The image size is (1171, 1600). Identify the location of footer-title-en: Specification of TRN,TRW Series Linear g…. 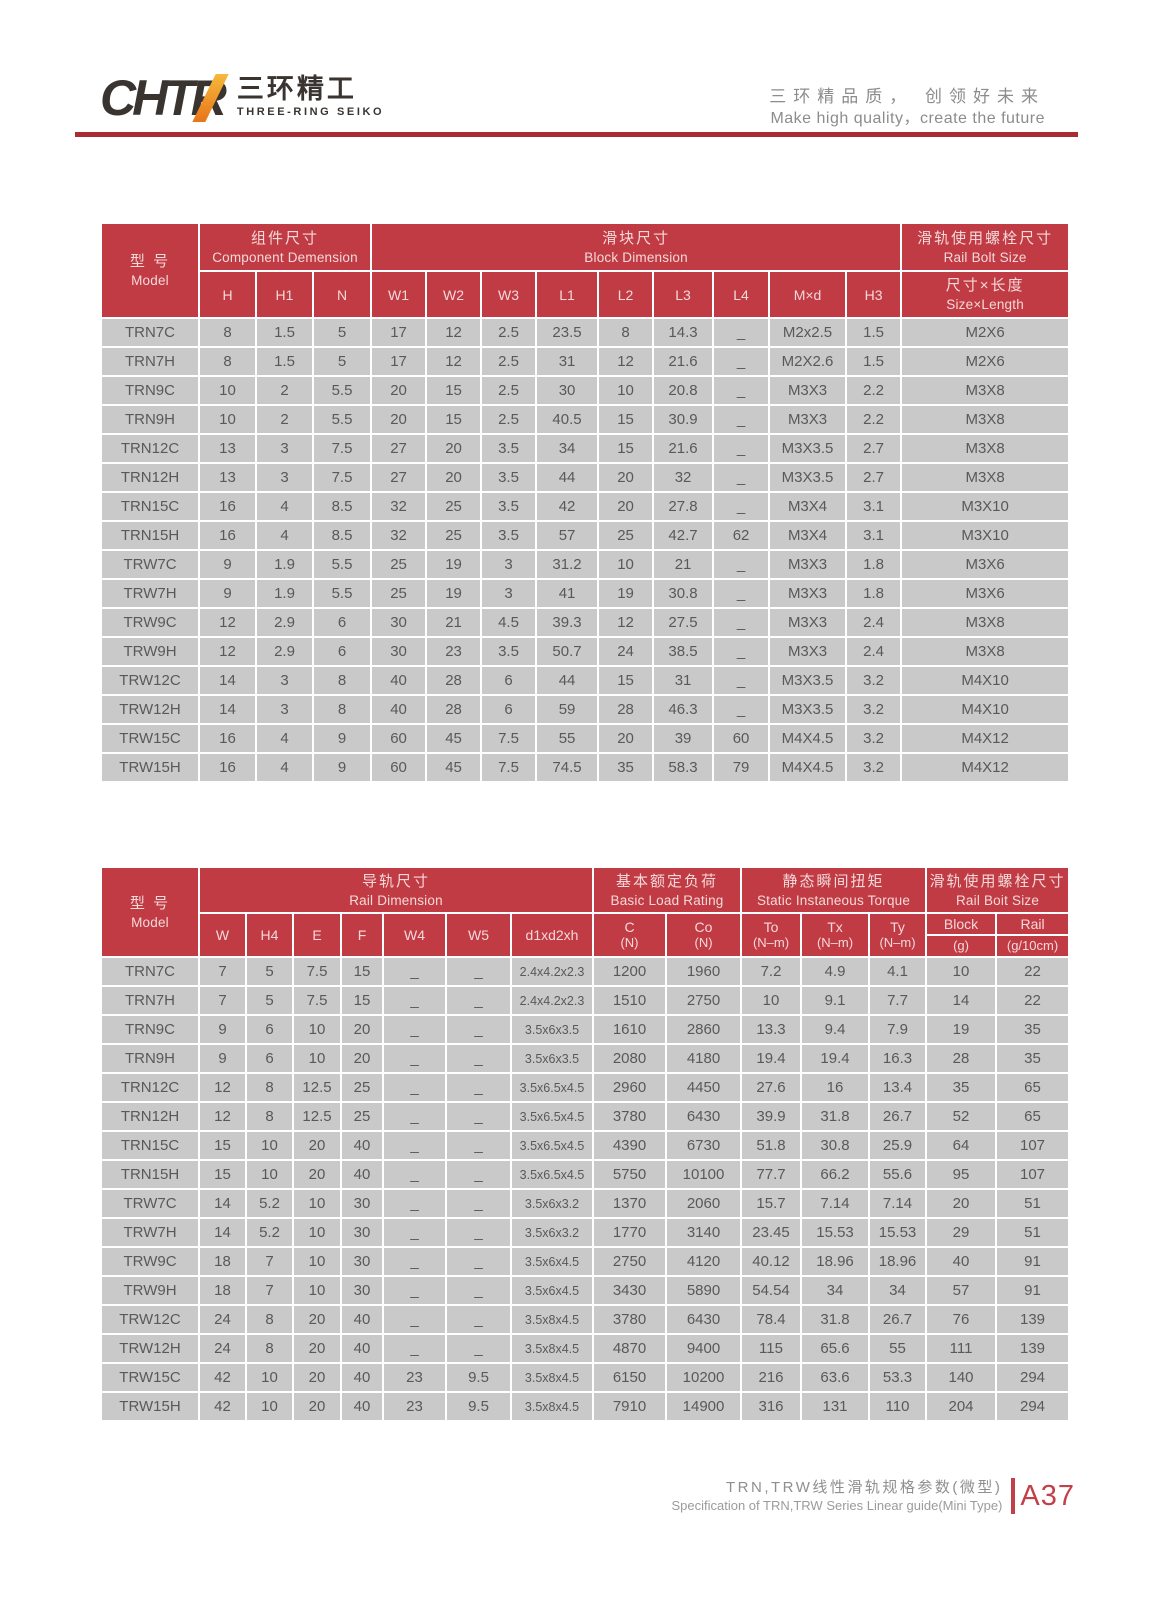
(837, 1505).